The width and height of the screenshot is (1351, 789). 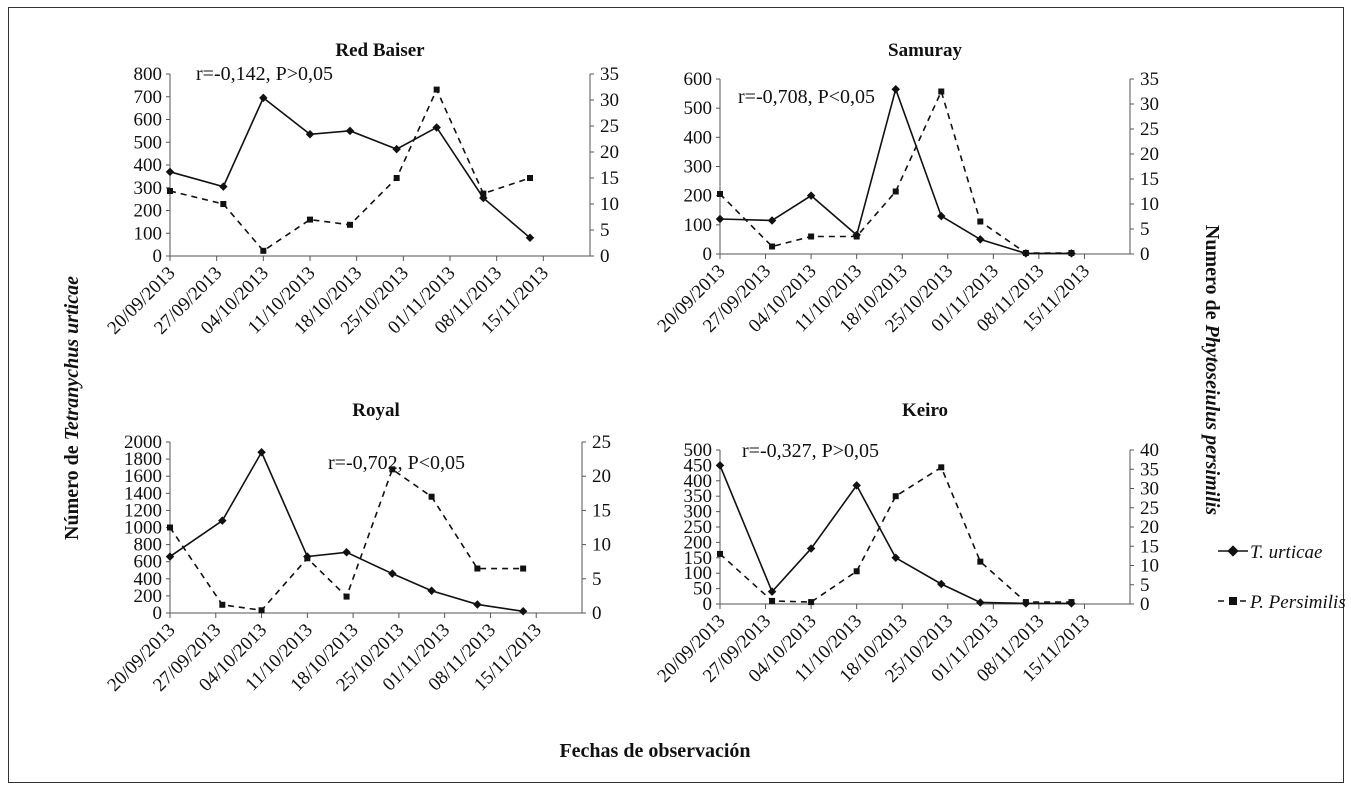 What do you see at coordinates (148, 579) in the screenshot?
I see `y-tick-label-left: 400` at bounding box center [148, 579].